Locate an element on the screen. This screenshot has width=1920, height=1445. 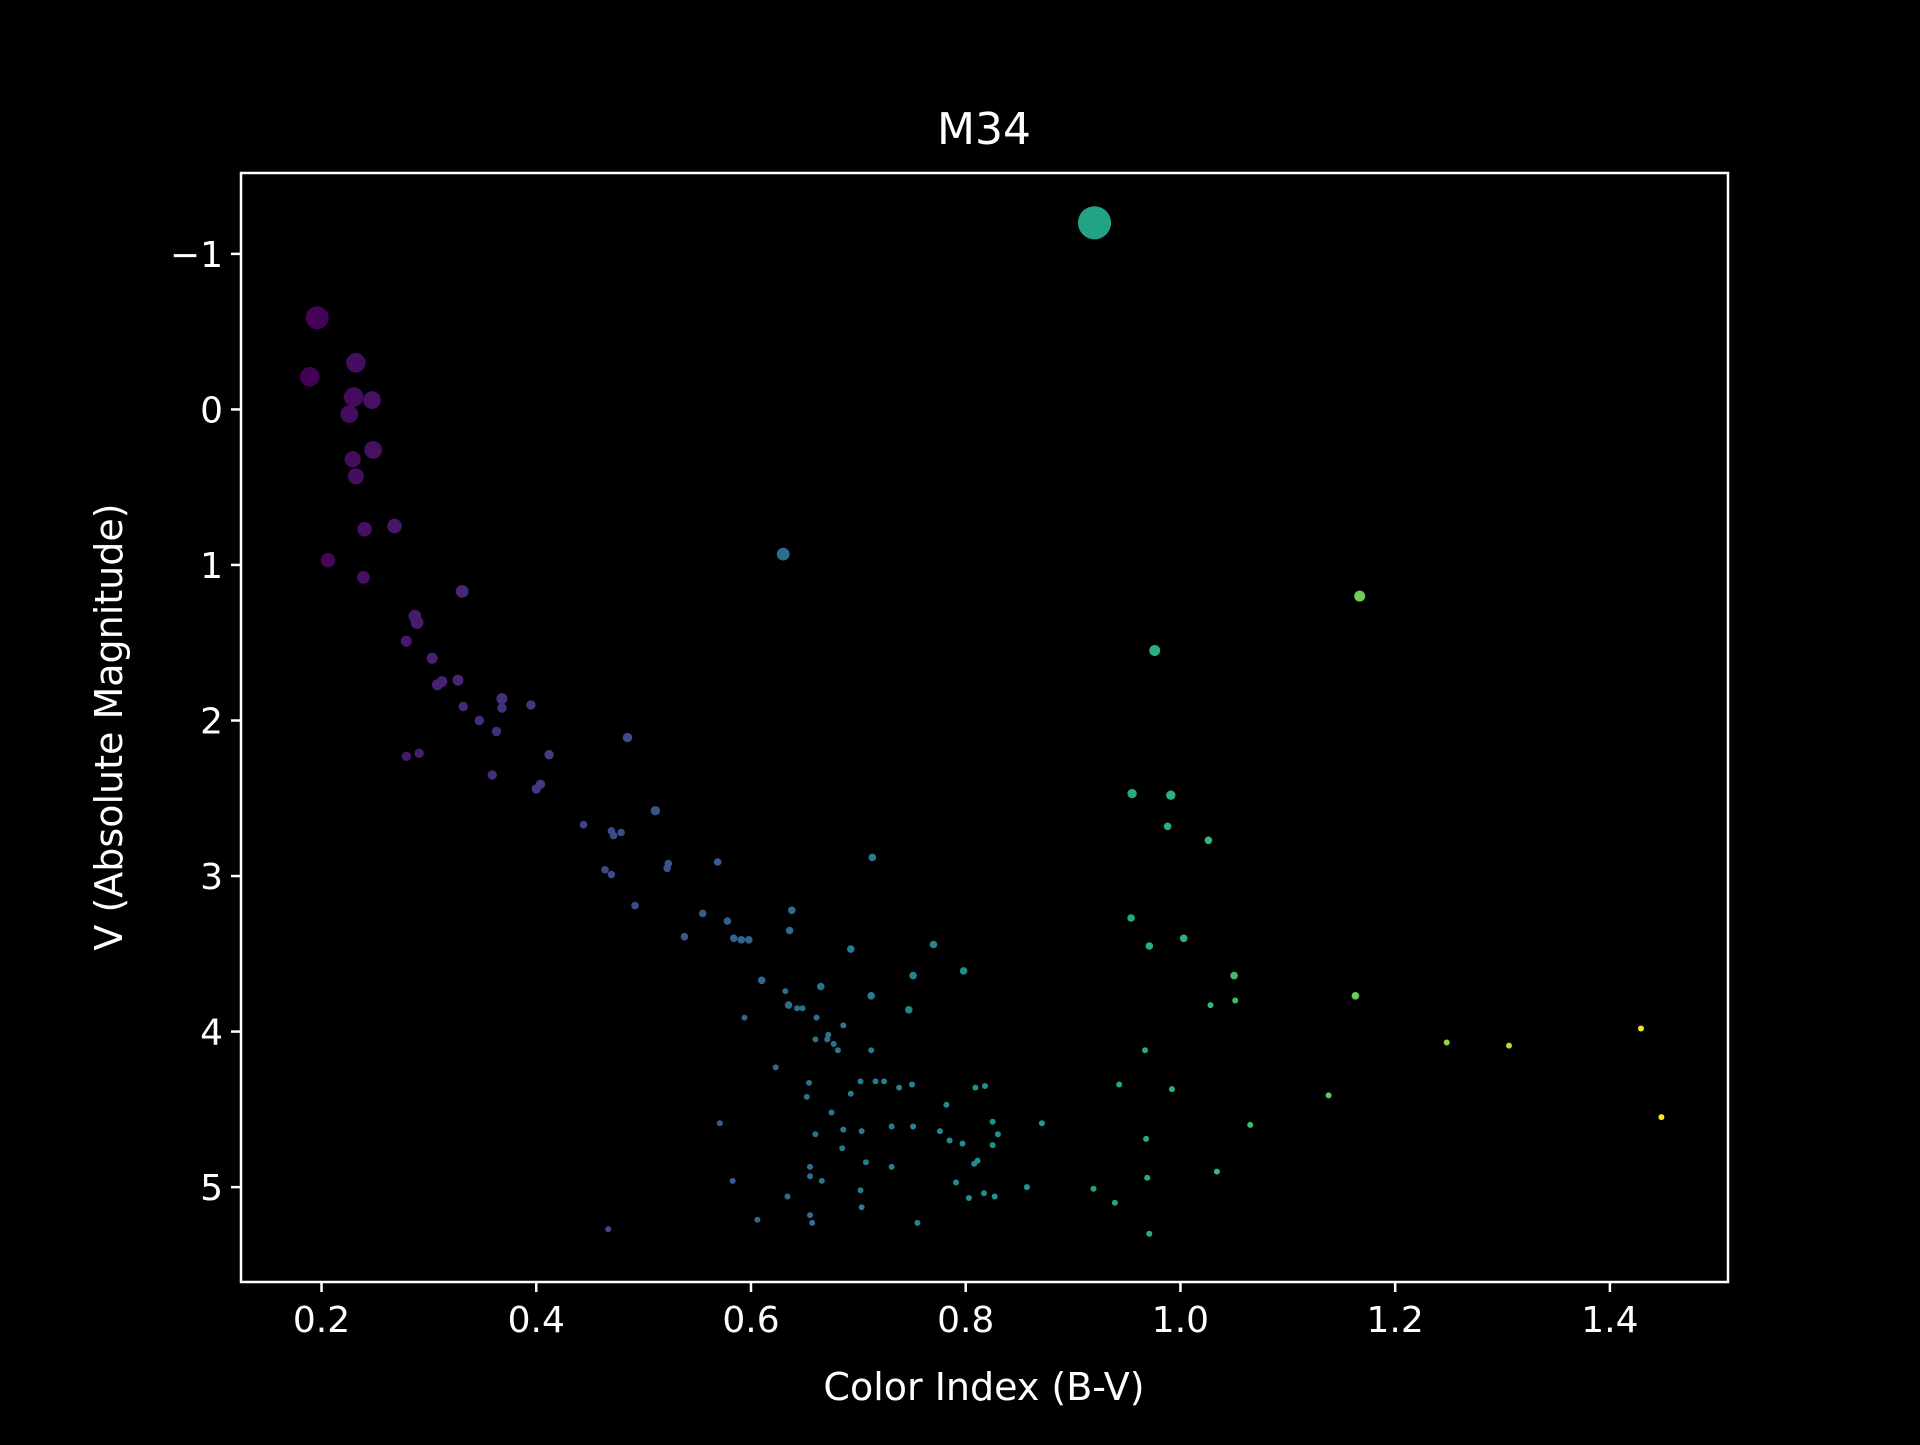
x-tick-label: 1.2 is located at coordinates (1395, 1320).